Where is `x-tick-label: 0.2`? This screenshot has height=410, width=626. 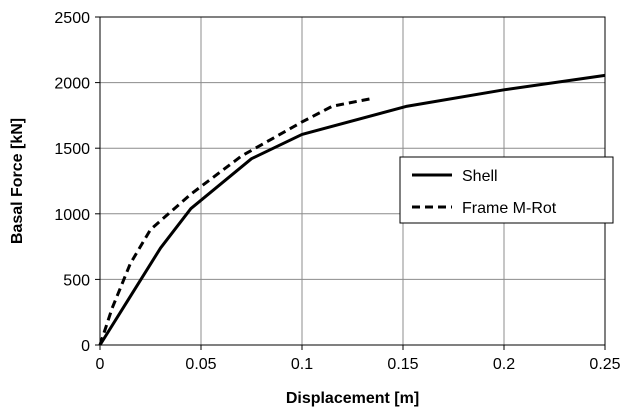 x-tick-label: 0.2 is located at coordinates (504, 364).